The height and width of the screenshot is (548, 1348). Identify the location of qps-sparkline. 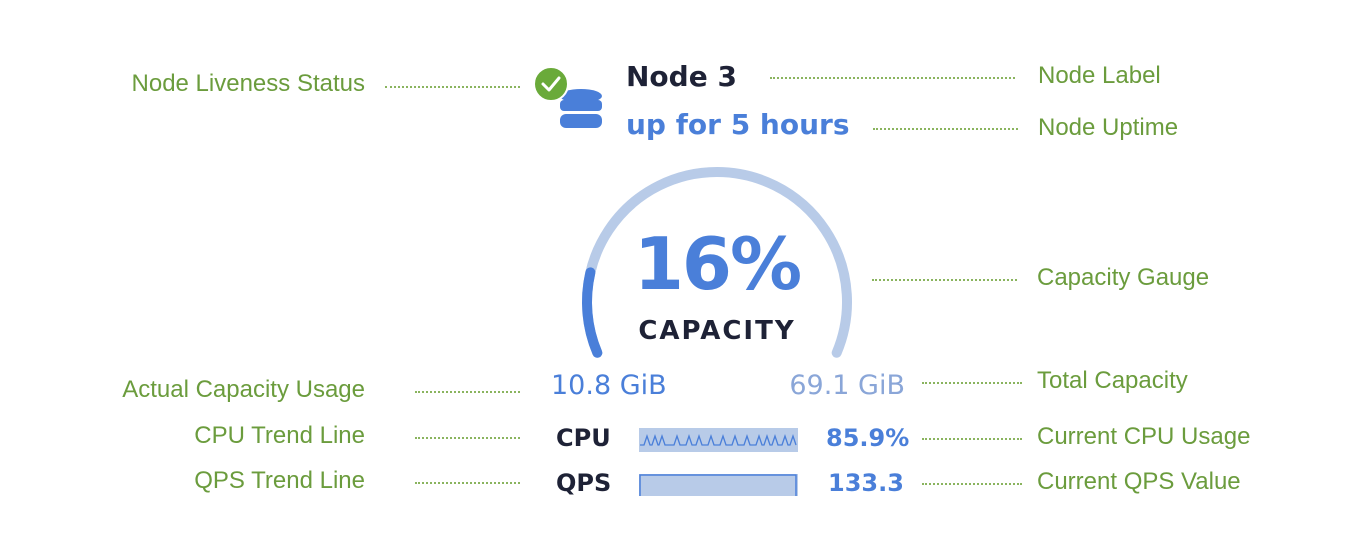
(718, 484).